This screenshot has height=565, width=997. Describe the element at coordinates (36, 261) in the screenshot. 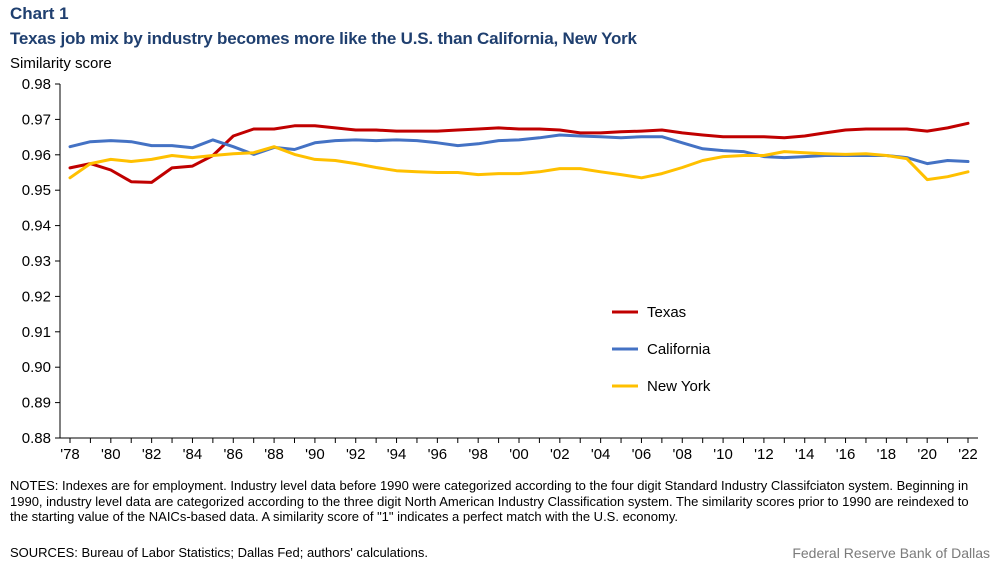

I see `y-tick-label: 0.93` at that location.